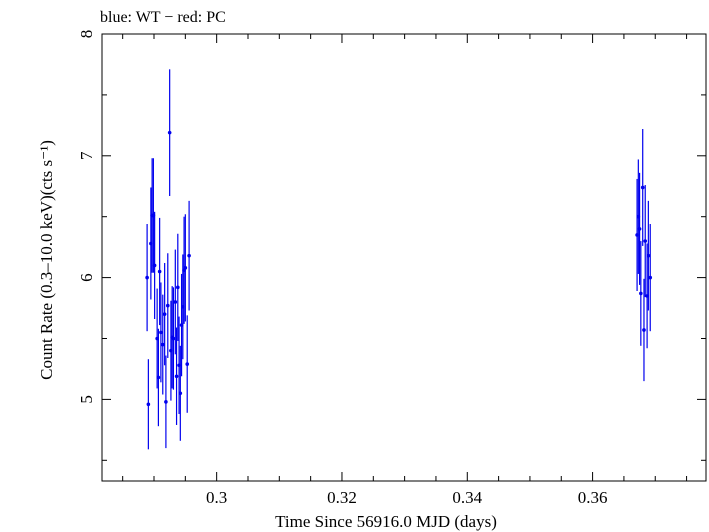 The height and width of the screenshot is (532, 709). Describe the element at coordinates (593, 497) in the screenshot. I see `x-tick-label: 0.36` at that location.